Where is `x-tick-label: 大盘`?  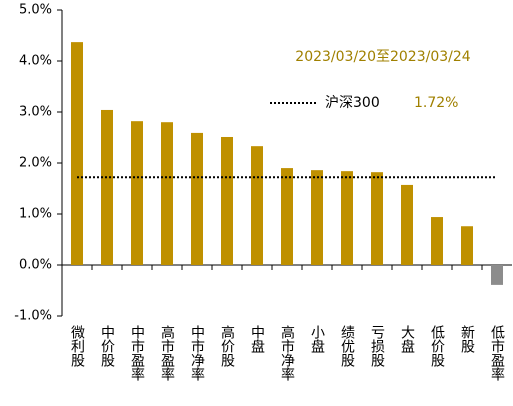 x-tick-label: 大盘 is located at coordinates (407, 339).